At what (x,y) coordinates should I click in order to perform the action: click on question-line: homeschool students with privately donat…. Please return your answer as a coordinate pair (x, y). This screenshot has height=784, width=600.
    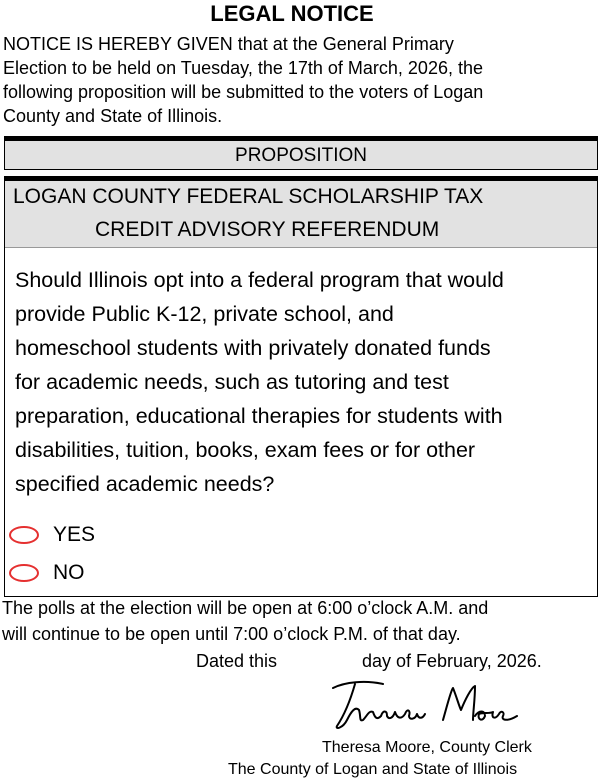
    Looking at the image, I should click on (253, 348).